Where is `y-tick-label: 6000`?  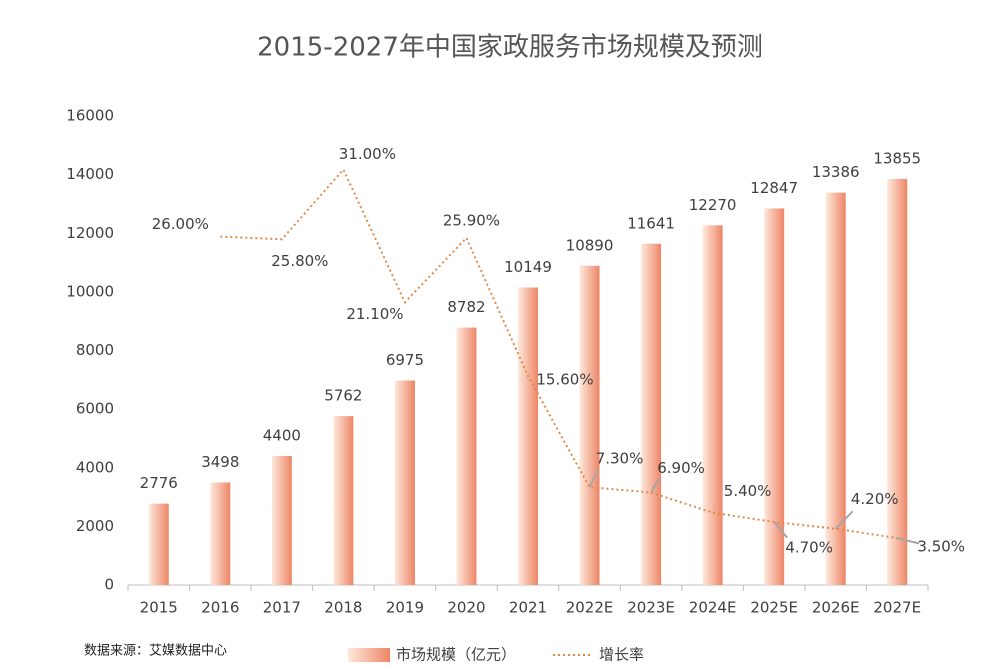
y-tick-label: 6000 is located at coordinates (95, 409).